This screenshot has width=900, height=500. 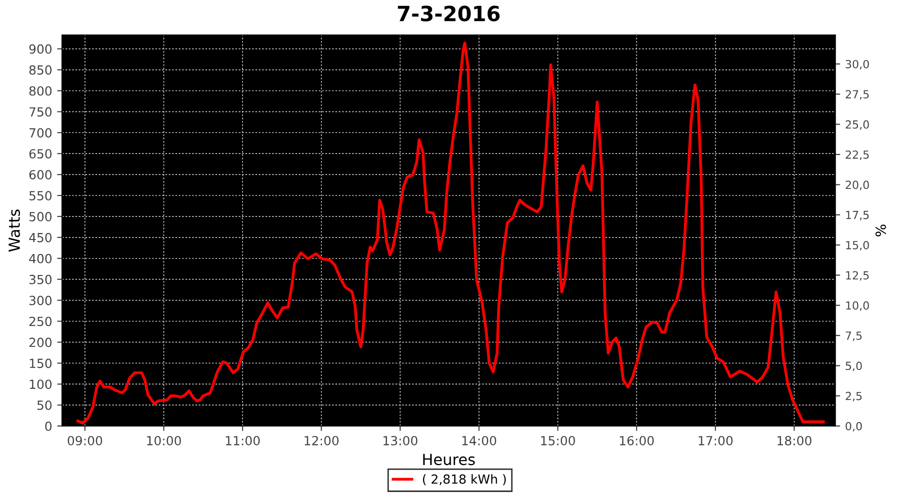 I want to click on y-tick-label: 750, so click(x=41, y=112).